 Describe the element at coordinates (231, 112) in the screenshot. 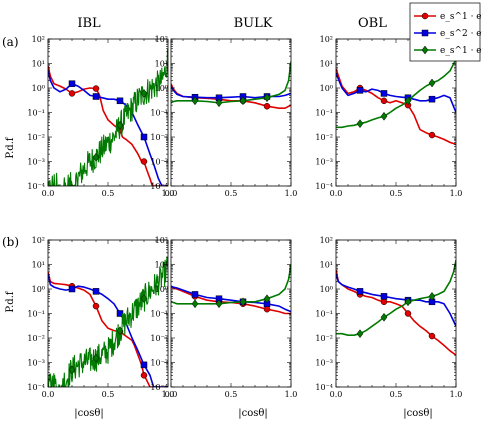

I see `axes-frame` at that location.